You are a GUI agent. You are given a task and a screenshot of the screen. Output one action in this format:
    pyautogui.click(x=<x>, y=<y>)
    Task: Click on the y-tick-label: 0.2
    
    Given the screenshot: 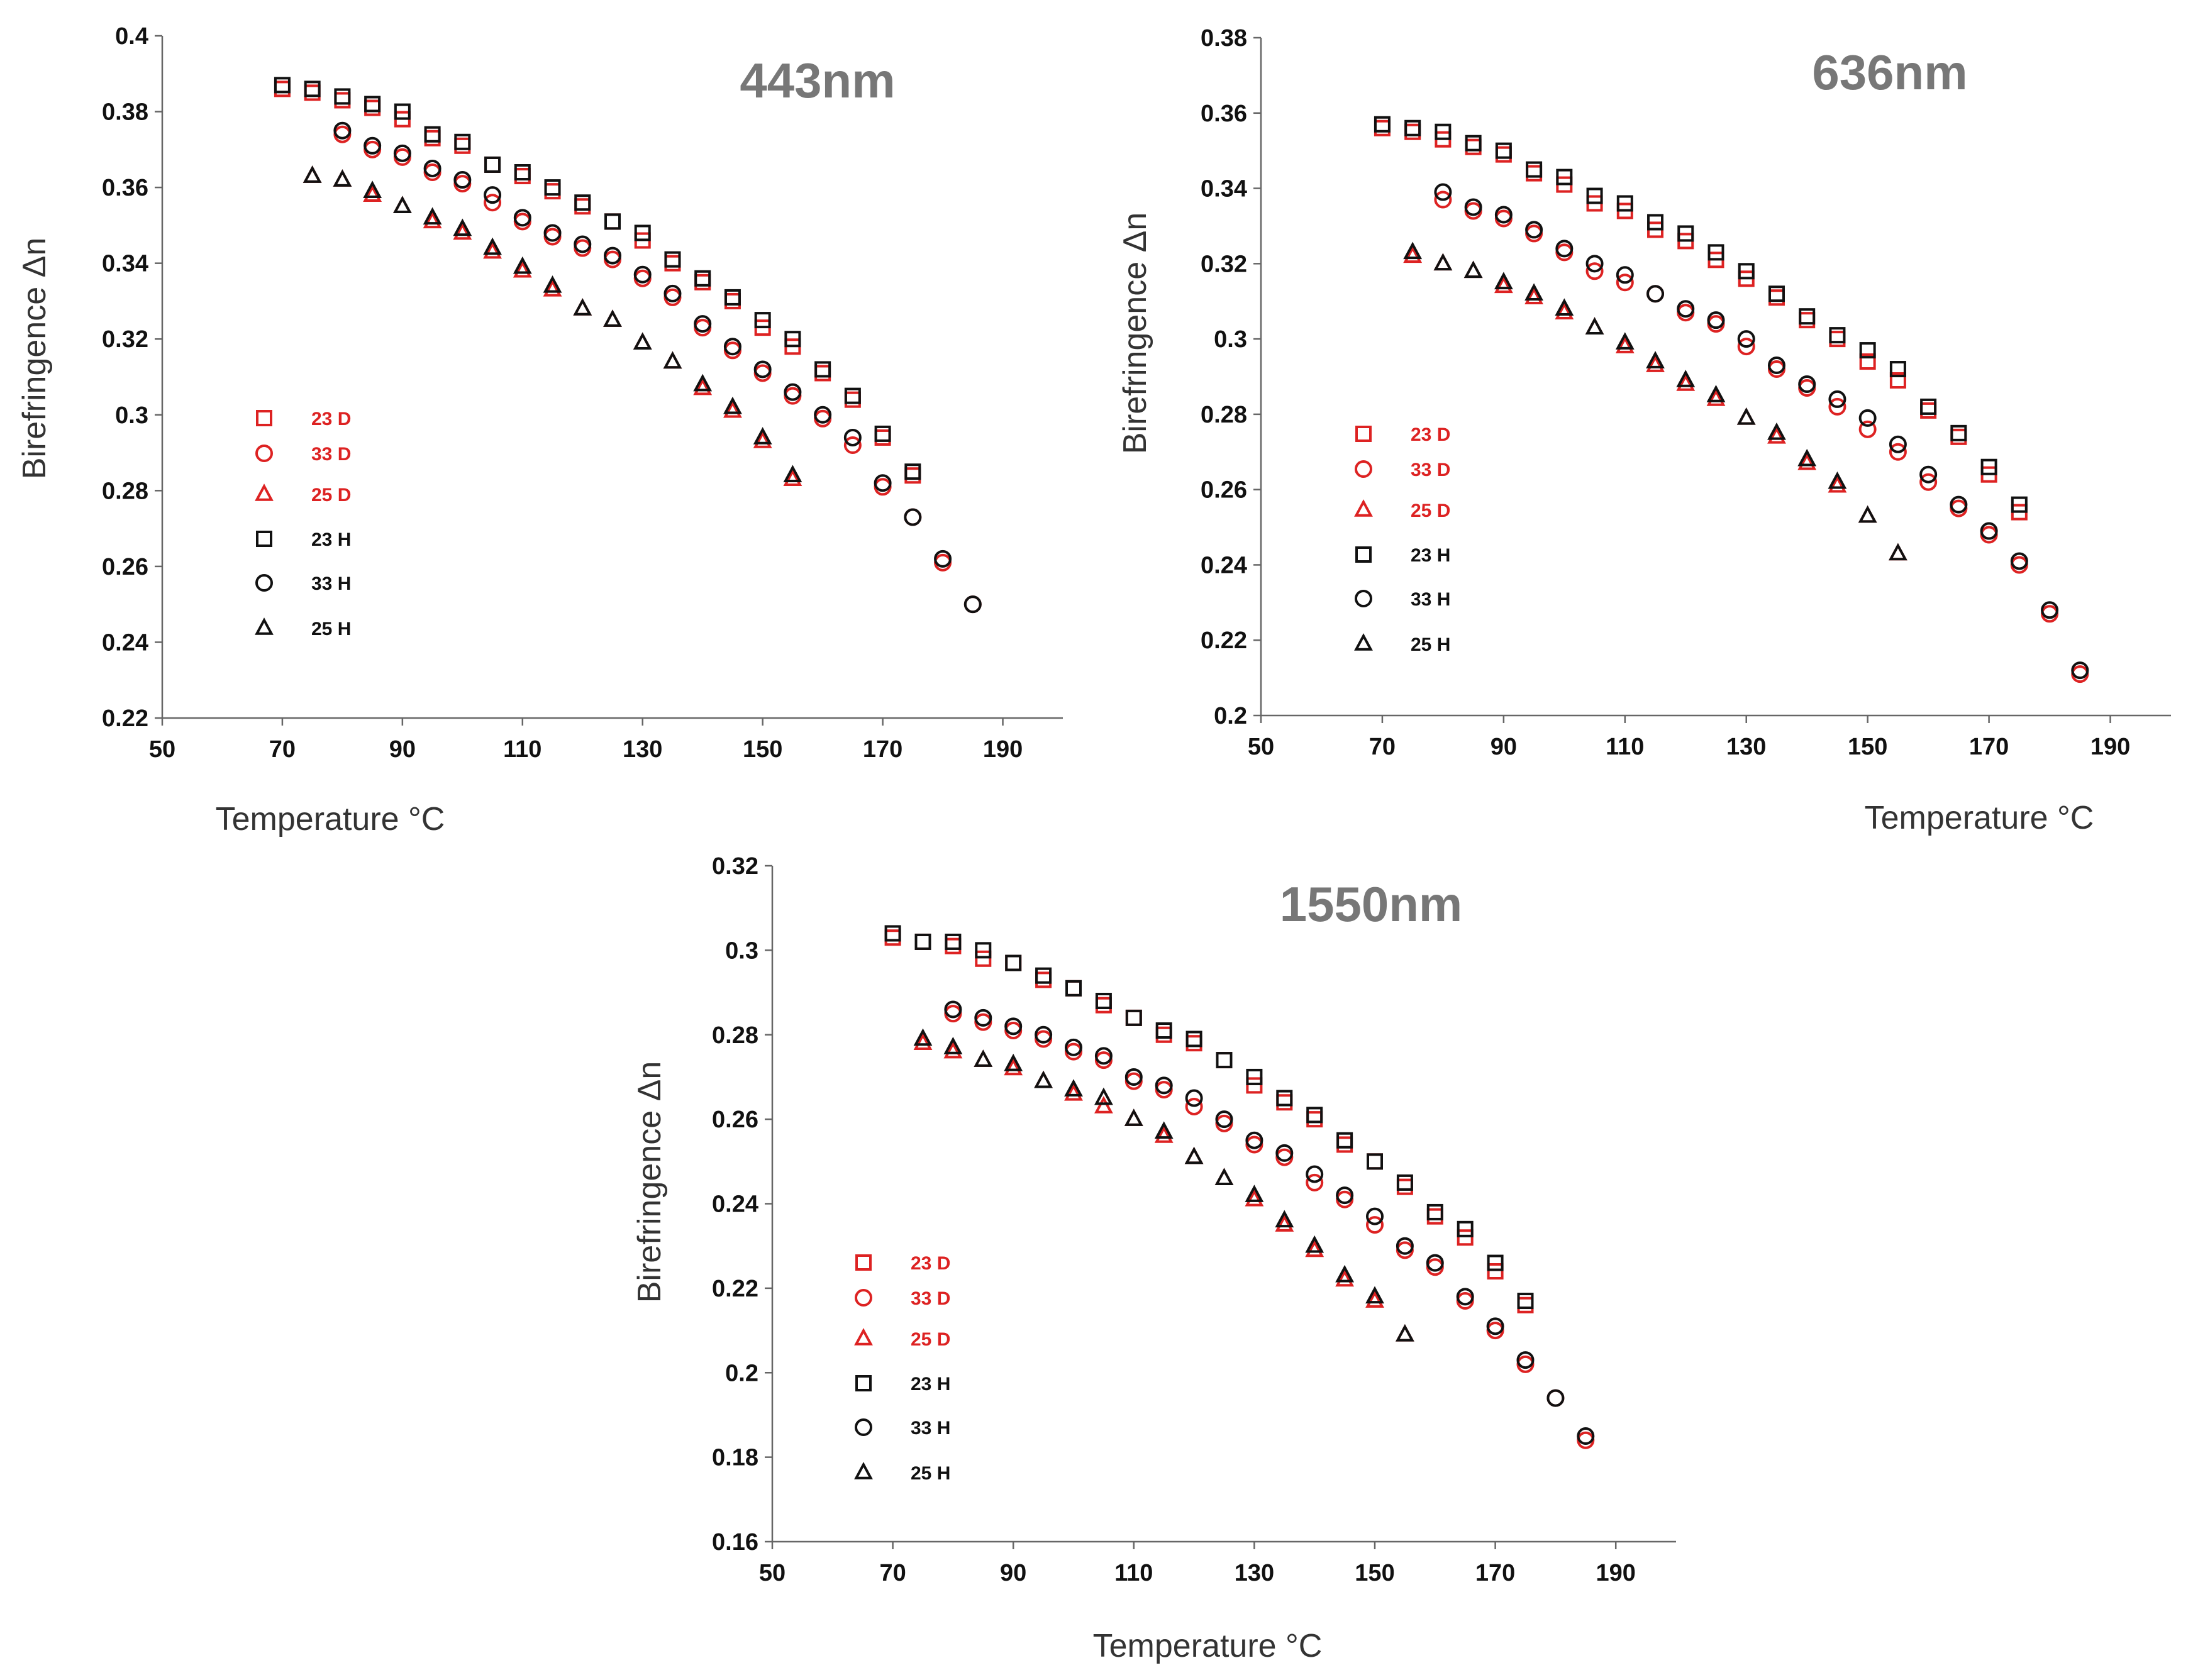 What is the action you would take?
    pyautogui.click(x=741, y=1373)
    